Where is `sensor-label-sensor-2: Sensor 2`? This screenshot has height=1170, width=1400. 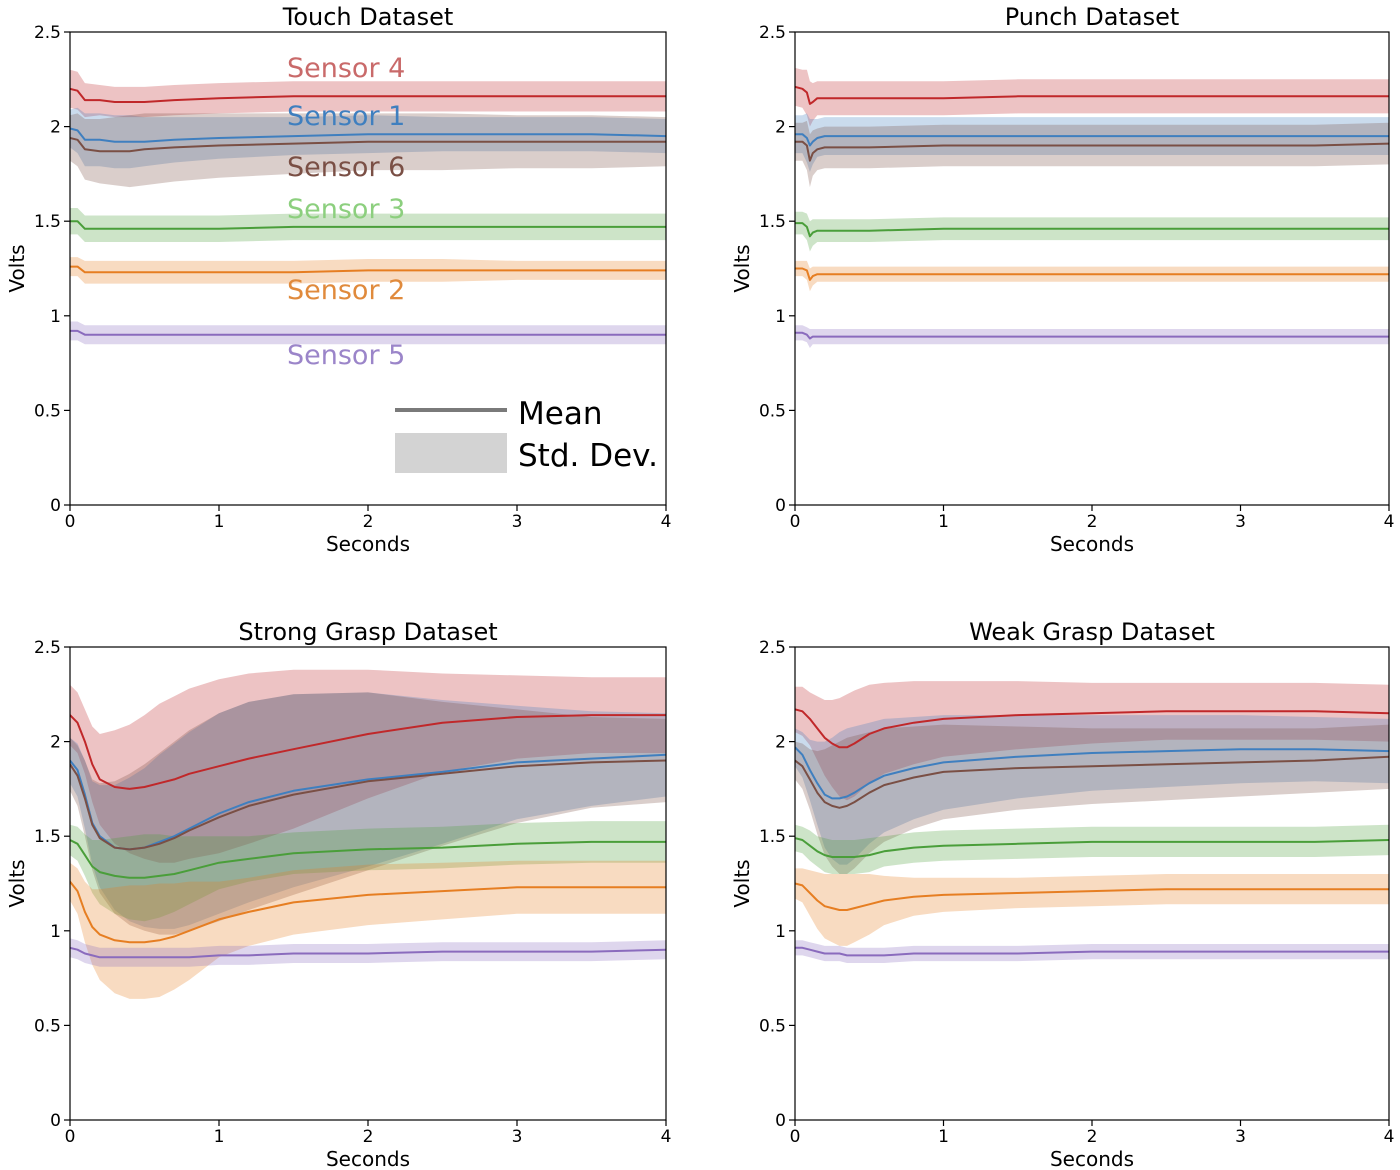 sensor-label-sensor-2: Sensor 2 is located at coordinates (346, 290).